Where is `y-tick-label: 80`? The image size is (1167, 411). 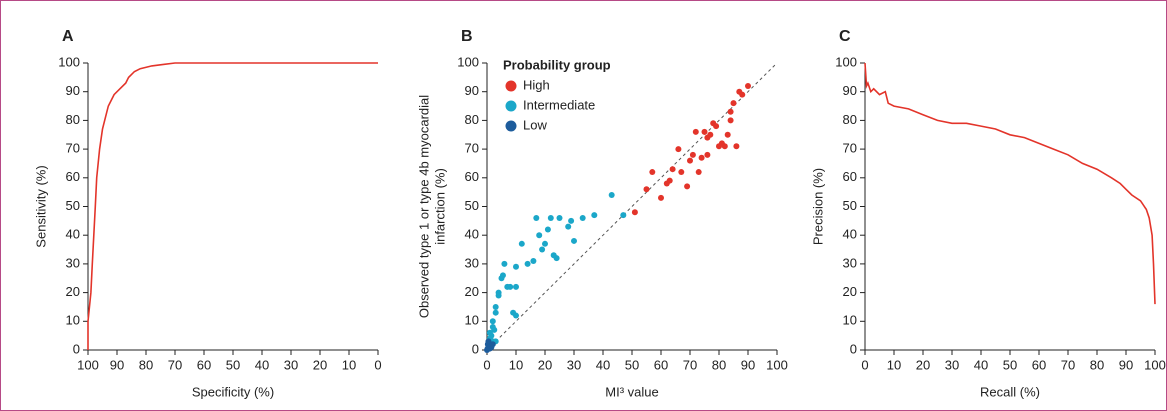
y-tick-label: 80 is located at coordinates (472, 119).